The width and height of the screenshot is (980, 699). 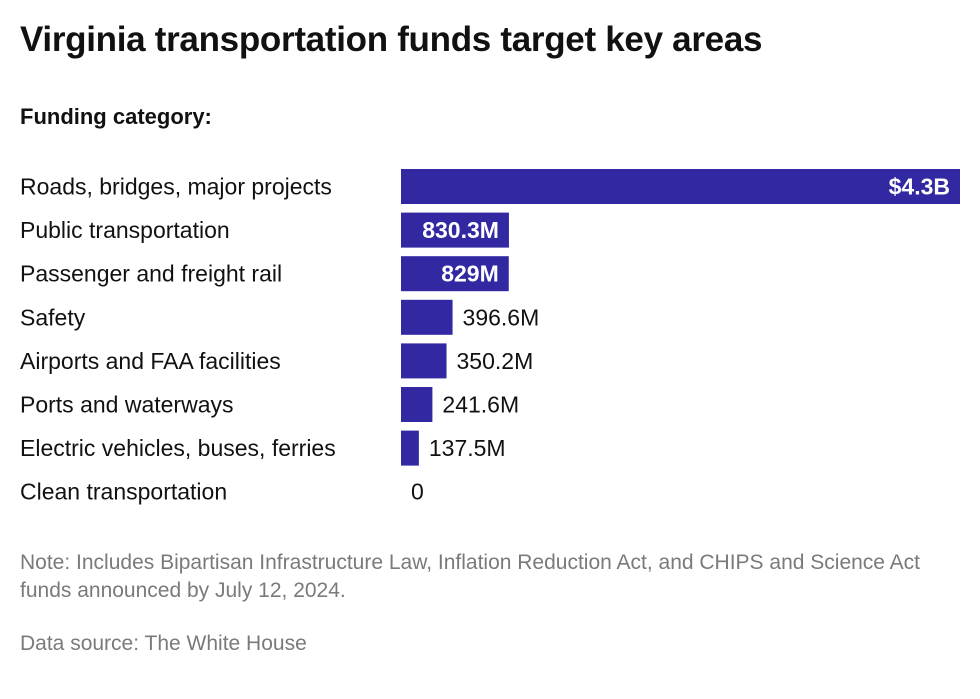 What do you see at coordinates (123, 492) in the screenshot?
I see `category-label-clean-transportation: Clean transportation` at bounding box center [123, 492].